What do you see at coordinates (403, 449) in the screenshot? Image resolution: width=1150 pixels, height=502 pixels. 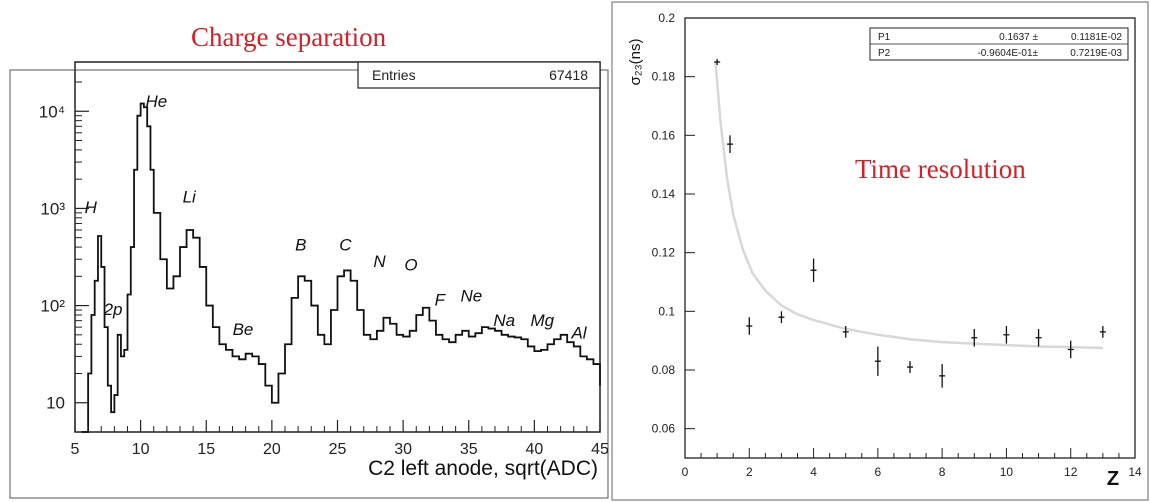 I see `x-tick-label: 30` at bounding box center [403, 449].